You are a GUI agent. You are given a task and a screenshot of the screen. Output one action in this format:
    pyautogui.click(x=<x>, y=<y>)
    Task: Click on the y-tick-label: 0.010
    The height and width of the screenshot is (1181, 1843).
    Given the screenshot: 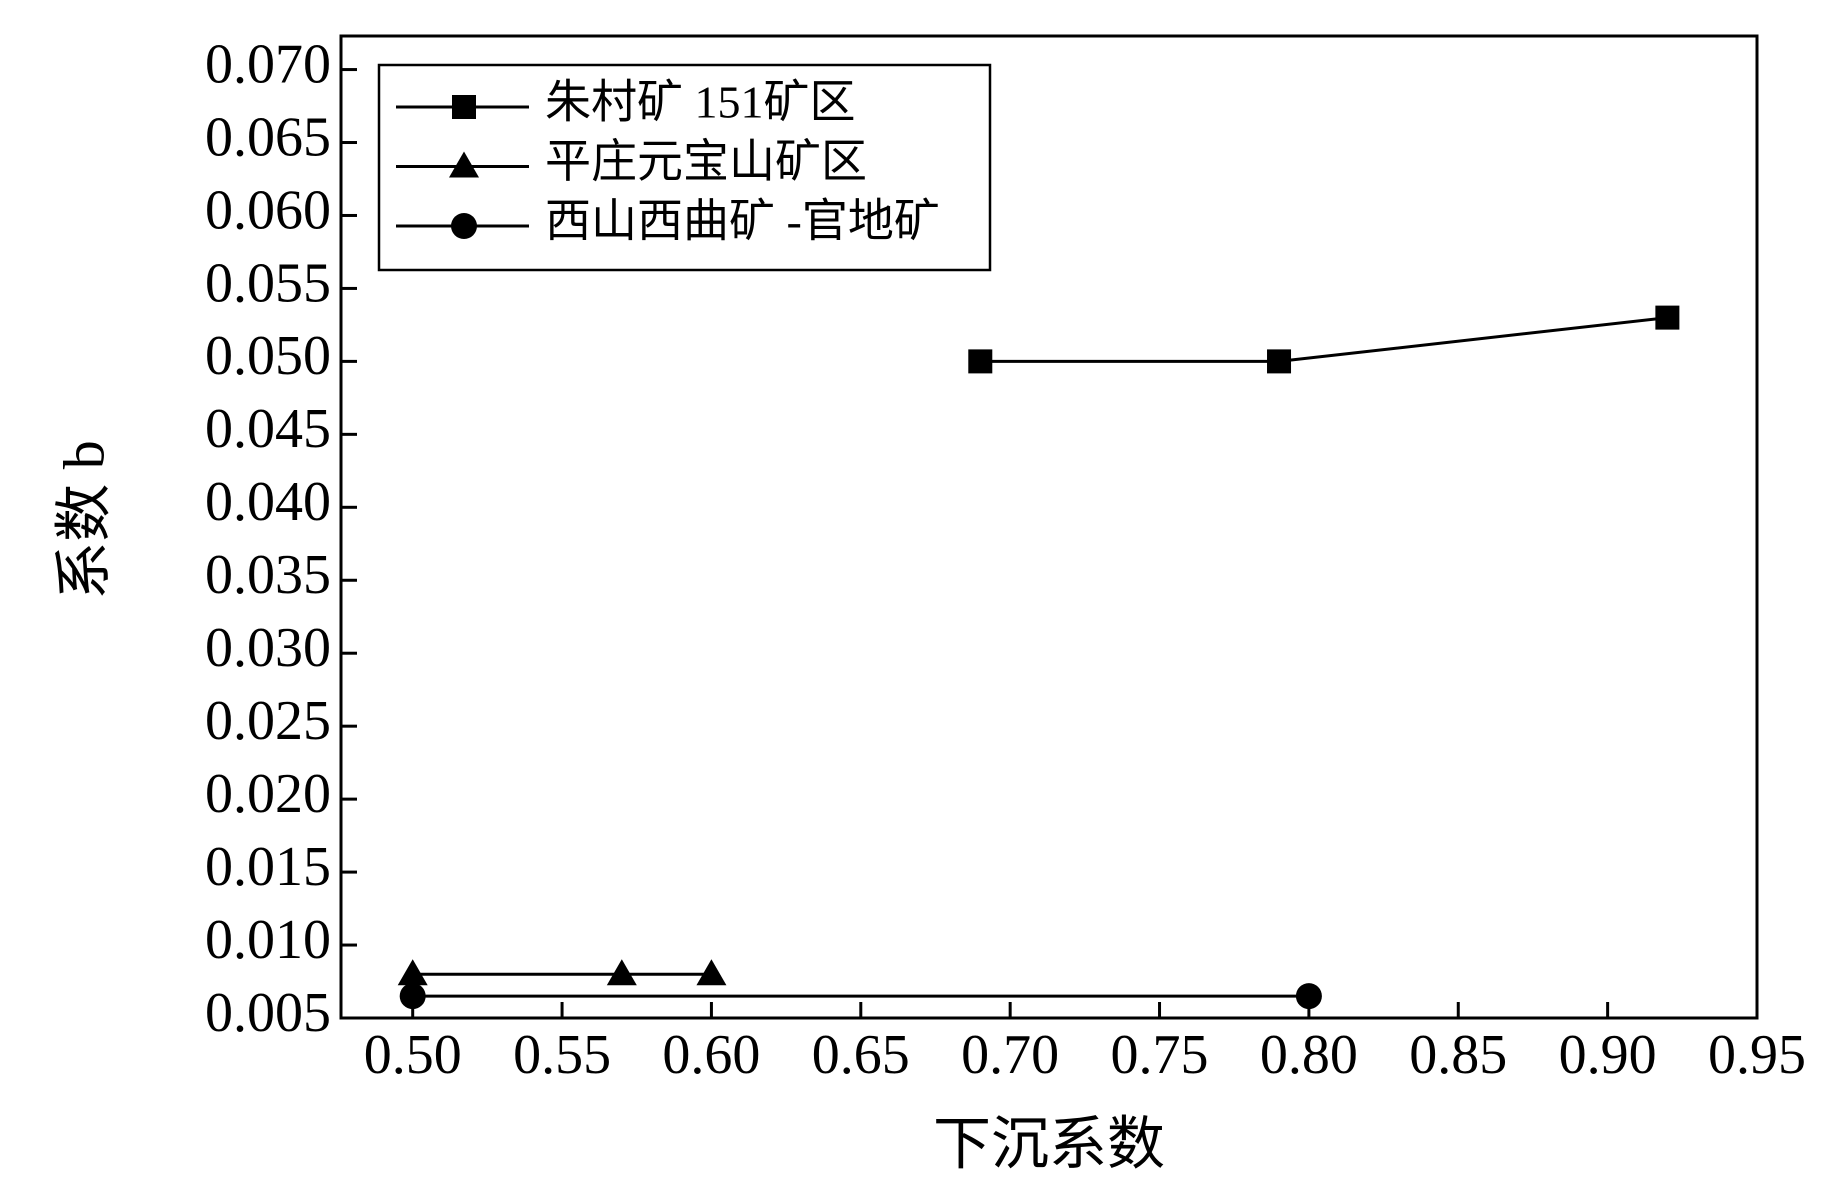 What is the action you would take?
    pyautogui.click(x=268, y=940)
    